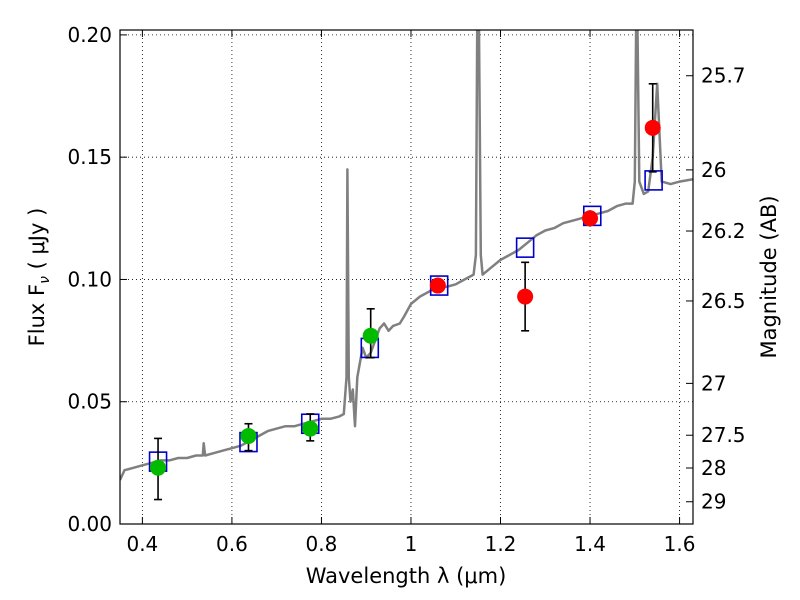  What do you see at coordinates (89, 157) in the screenshot?
I see `y-tick-label: 0.15` at bounding box center [89, 157].